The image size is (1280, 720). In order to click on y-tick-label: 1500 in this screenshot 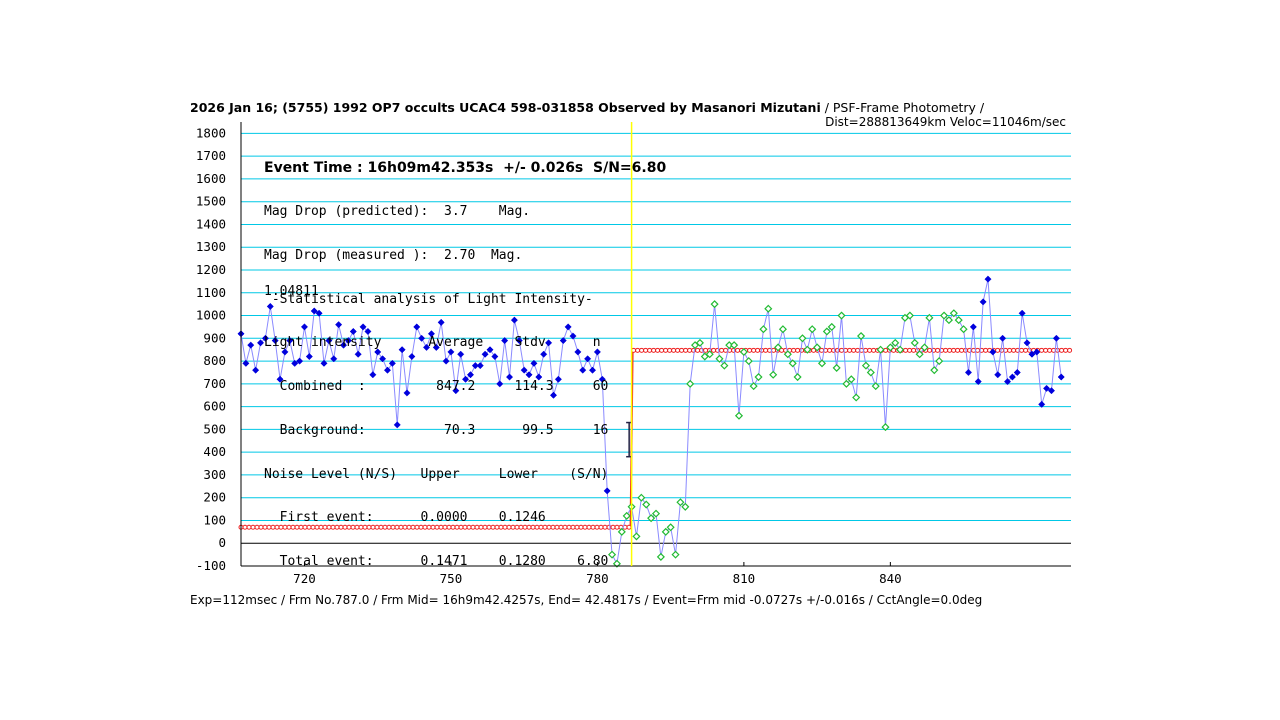, I will do `click(211, 201)`.